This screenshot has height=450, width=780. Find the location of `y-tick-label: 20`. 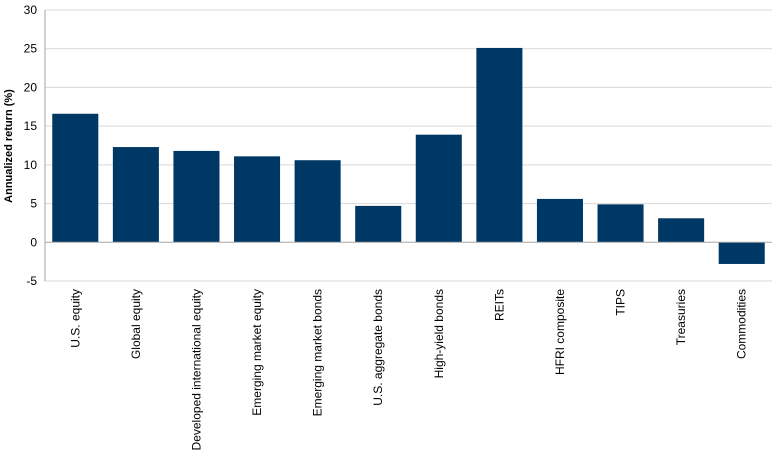

y-tick-label: 20 is located at coordinates (31, 87).